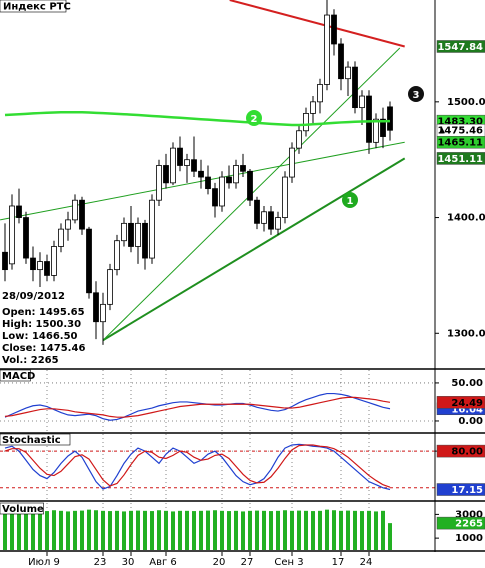 The height and width of the screenshot is (568, 485). I want to click on panel-title: Volume, so click(23, 509).